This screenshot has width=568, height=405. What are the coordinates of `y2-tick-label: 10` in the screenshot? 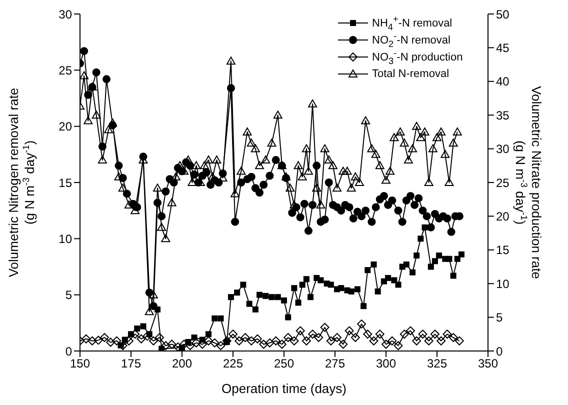 It's located at (503, 283).